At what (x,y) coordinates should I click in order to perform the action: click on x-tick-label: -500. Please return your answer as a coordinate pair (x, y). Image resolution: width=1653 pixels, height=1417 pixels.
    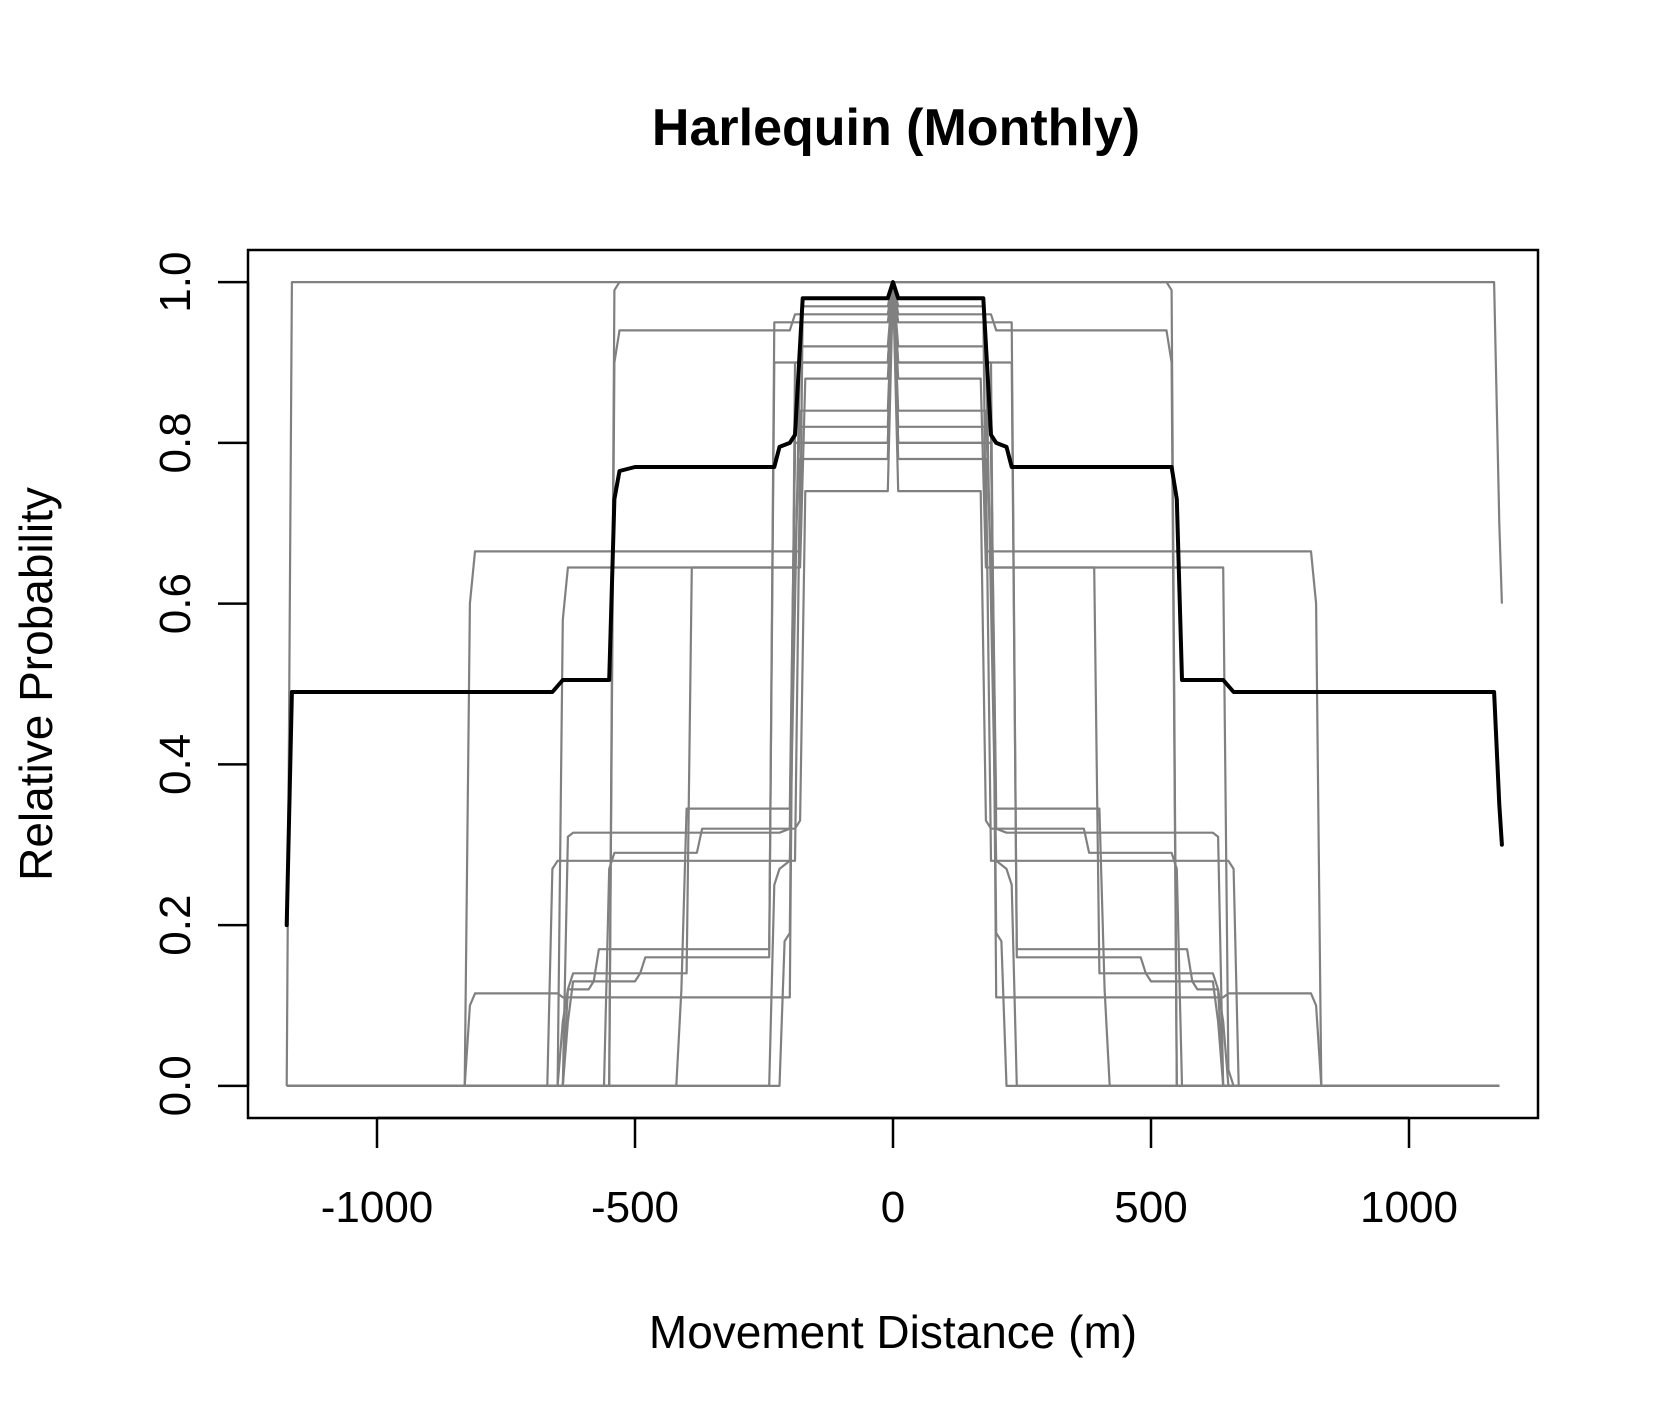
    Looking at the image, I should click on (635, 1207).